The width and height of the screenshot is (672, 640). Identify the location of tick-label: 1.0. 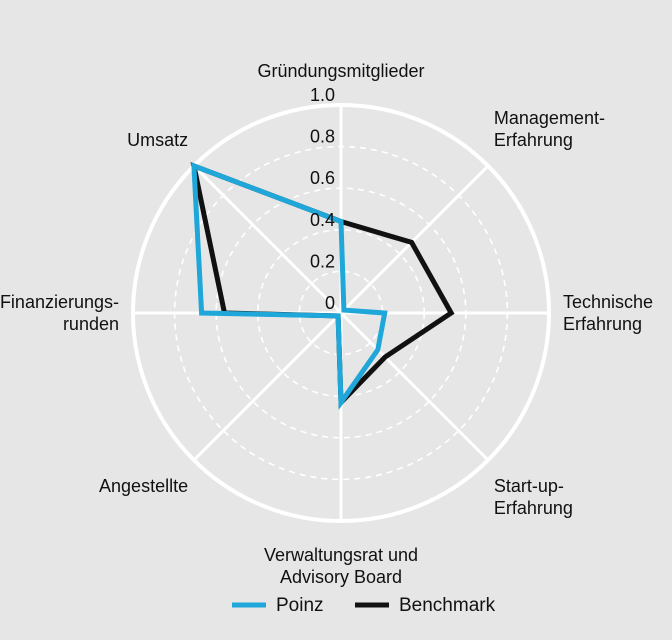
(322, 95).